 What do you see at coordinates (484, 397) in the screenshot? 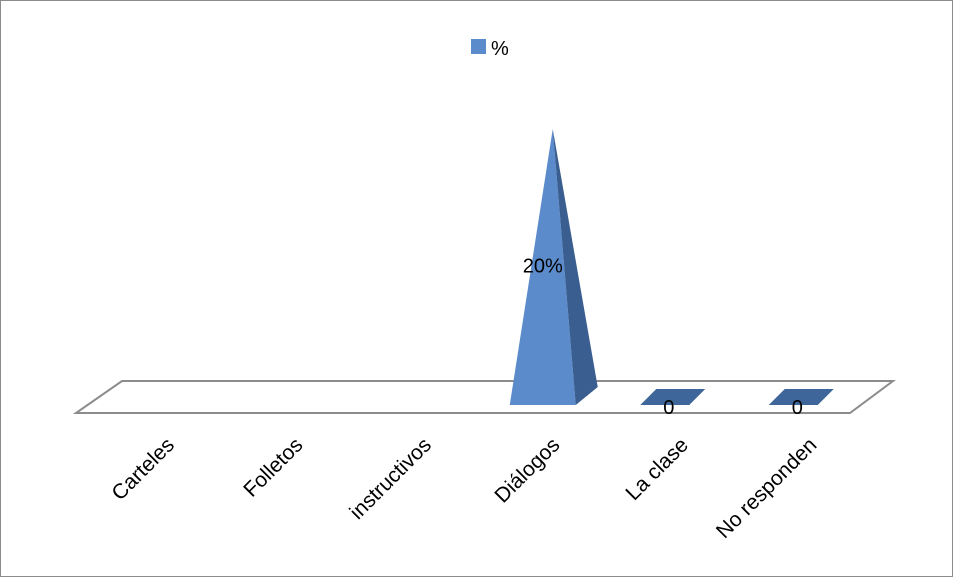
I see `chart-floor` at bounding box center [484, 397].